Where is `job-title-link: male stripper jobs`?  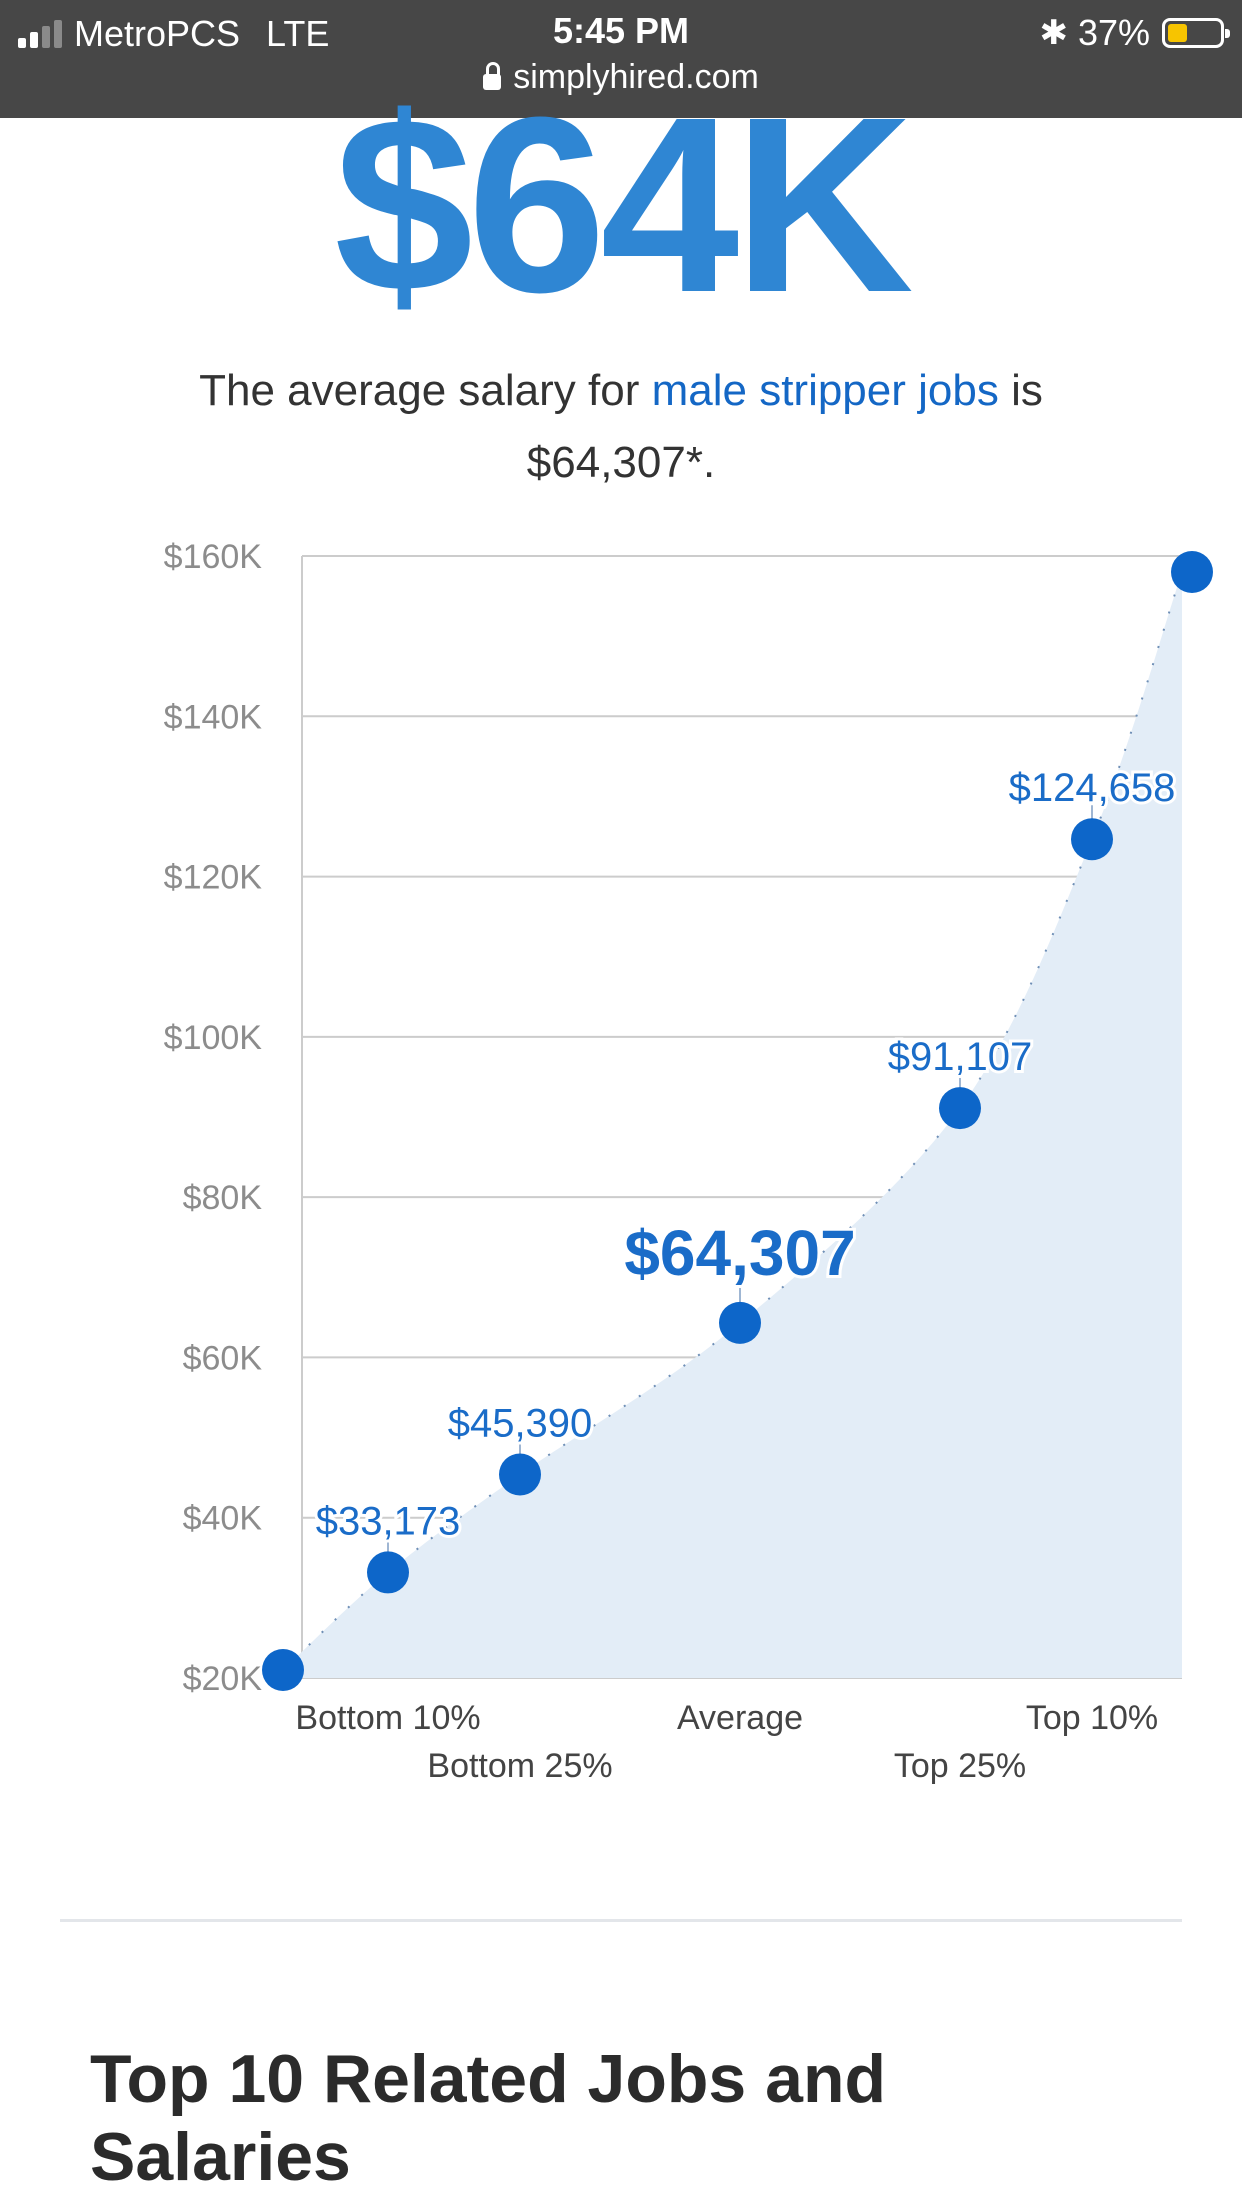 job-title-link: male stripper jobs is located at coordinates (825, 390).